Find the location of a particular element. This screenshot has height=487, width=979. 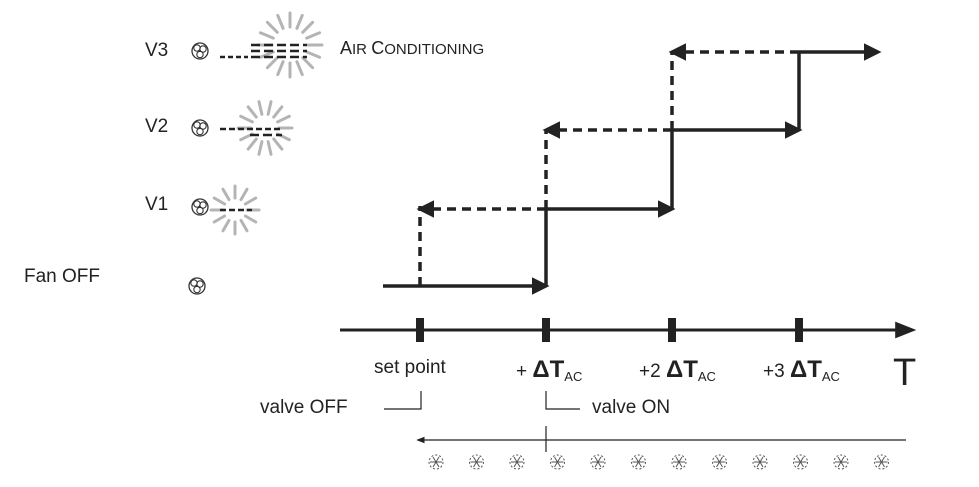

tick-prefix: + is located at coordinates (524, 371).